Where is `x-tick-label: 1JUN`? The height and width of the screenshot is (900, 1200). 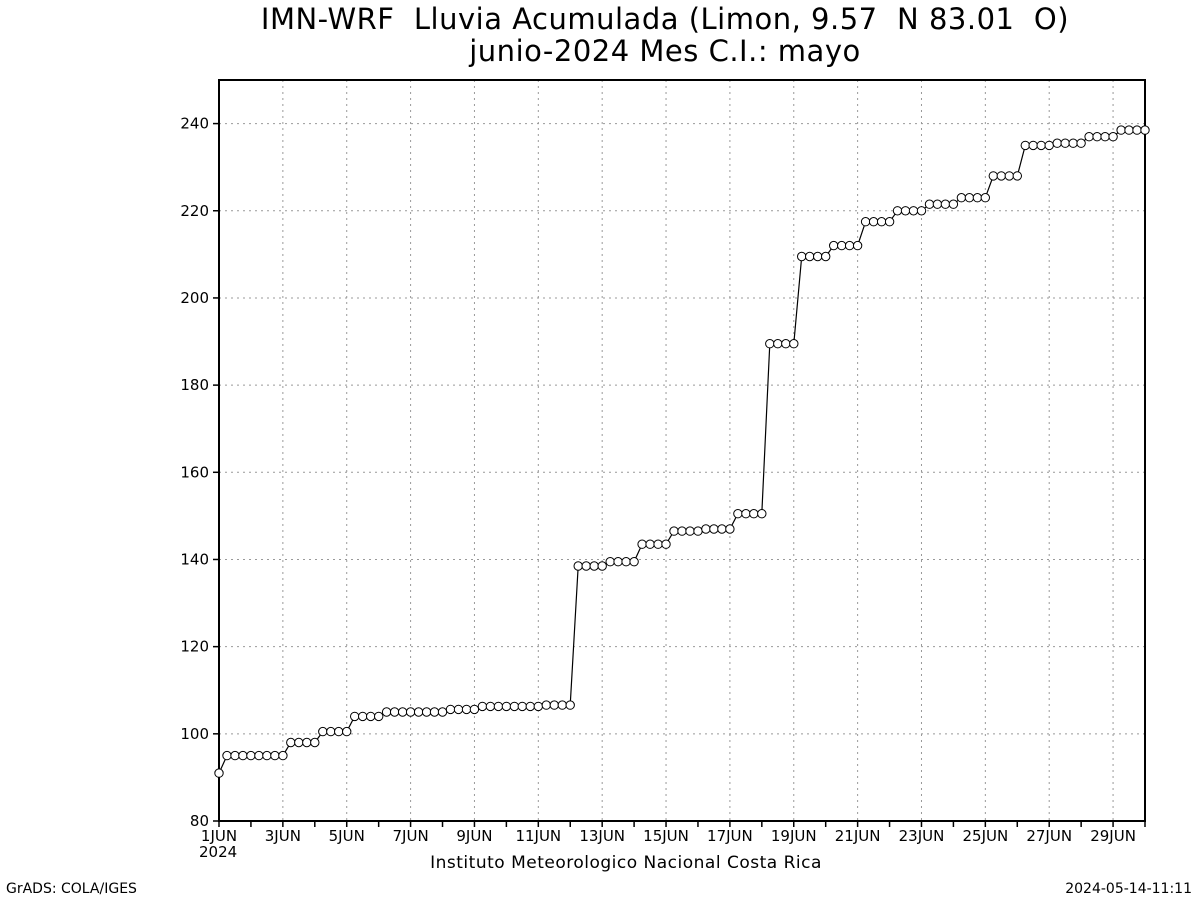
x-tick-label: 1JUN is located at coordinates (219, 836).